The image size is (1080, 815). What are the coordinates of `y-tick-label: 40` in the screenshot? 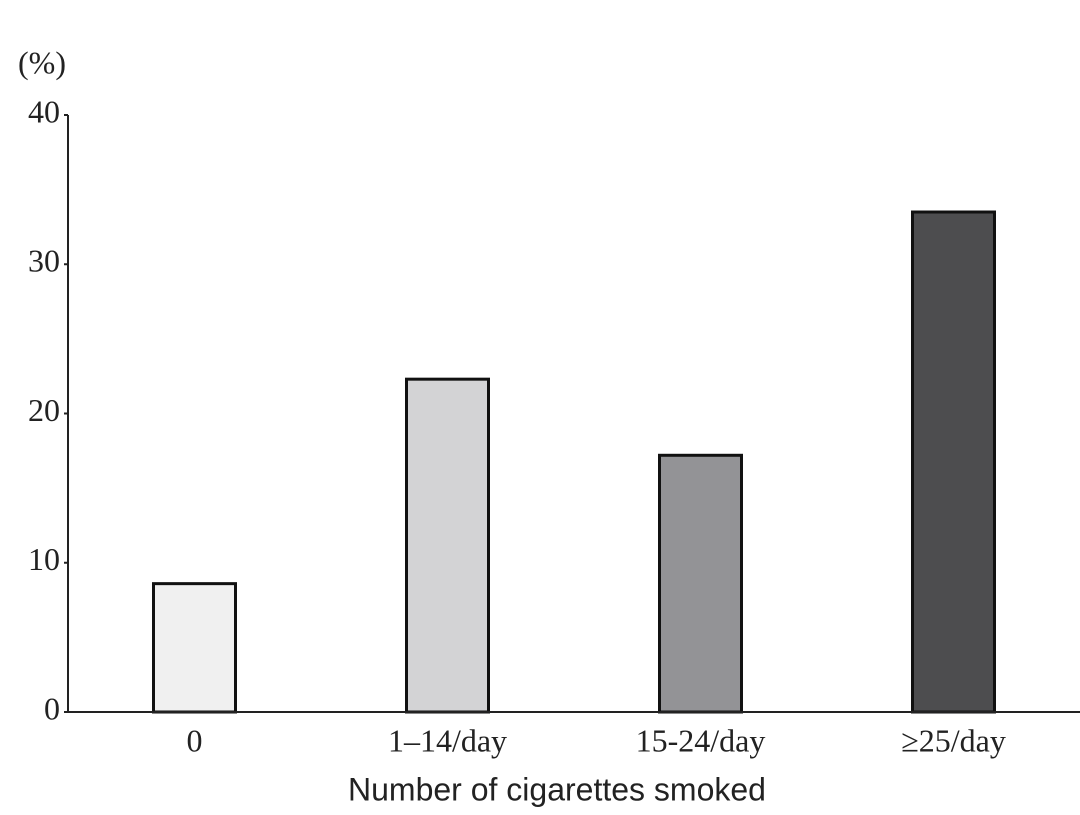 It's located at (44, 111).